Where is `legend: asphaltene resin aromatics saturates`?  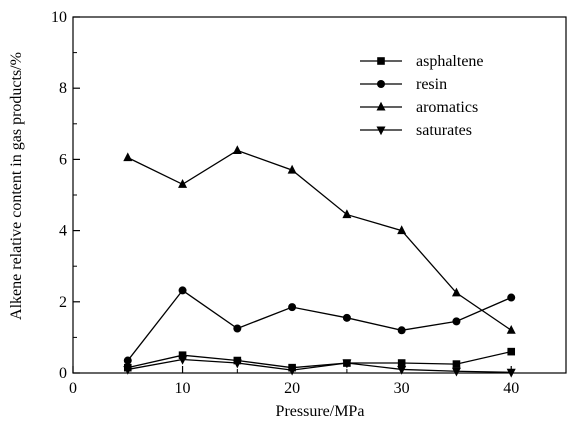
legend: asphaltene resin aromatics saturates is located at coordinates (422, 96).